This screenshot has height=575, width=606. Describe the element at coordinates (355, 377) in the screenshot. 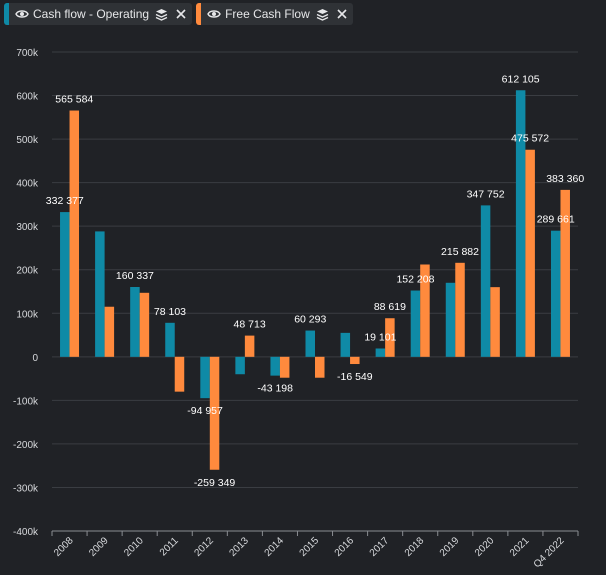

I see `data-label: -16 549` at that location.